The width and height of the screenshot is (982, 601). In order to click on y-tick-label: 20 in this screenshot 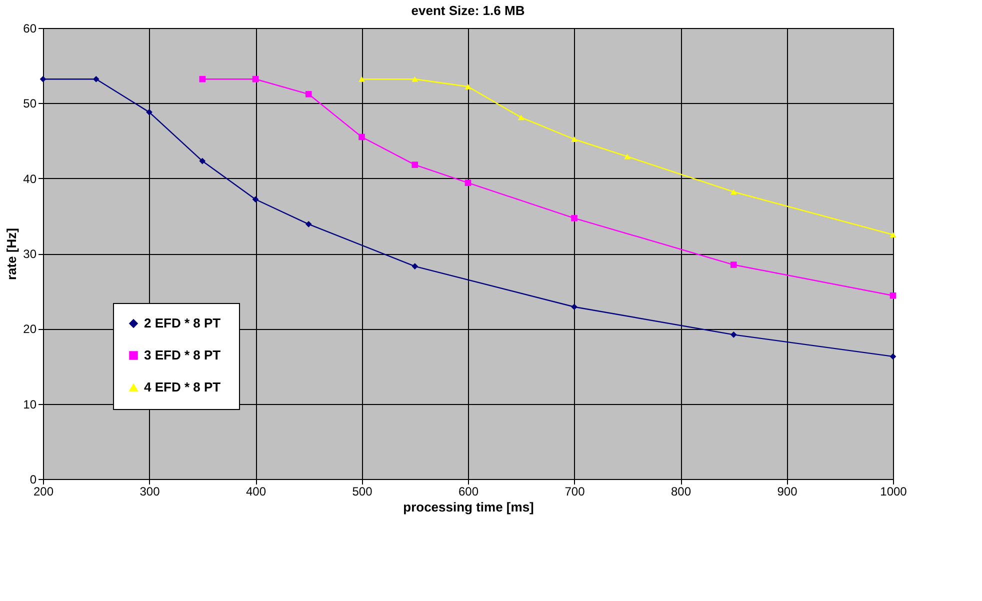, I will do `click(30, 329)`.